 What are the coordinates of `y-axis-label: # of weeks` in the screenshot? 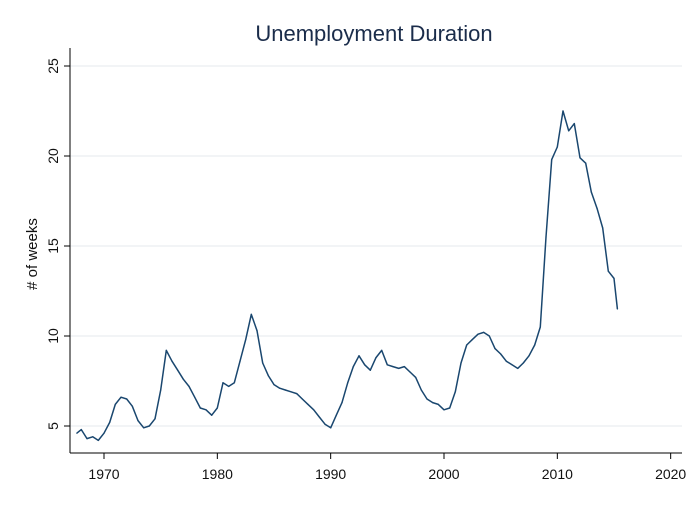 It's located at (32, 254).